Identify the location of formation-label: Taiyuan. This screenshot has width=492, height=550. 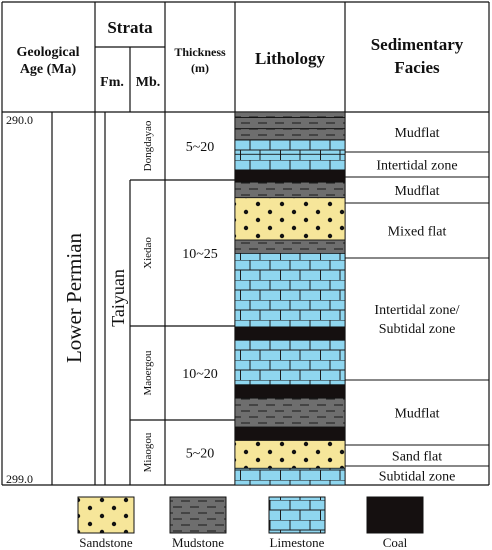
(118, 298).